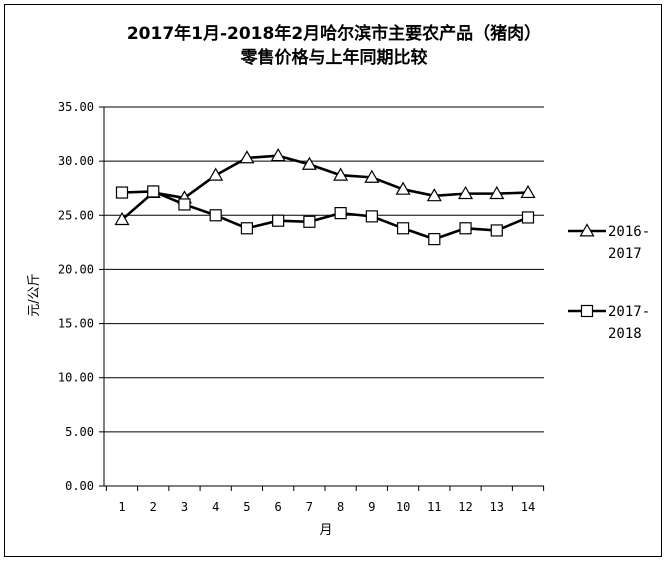 The height and width of the screenshot is (563, 668). Describe the element at coordinates (371, 507) in the screenshot. I see `x-tick-label: 9` at that location.